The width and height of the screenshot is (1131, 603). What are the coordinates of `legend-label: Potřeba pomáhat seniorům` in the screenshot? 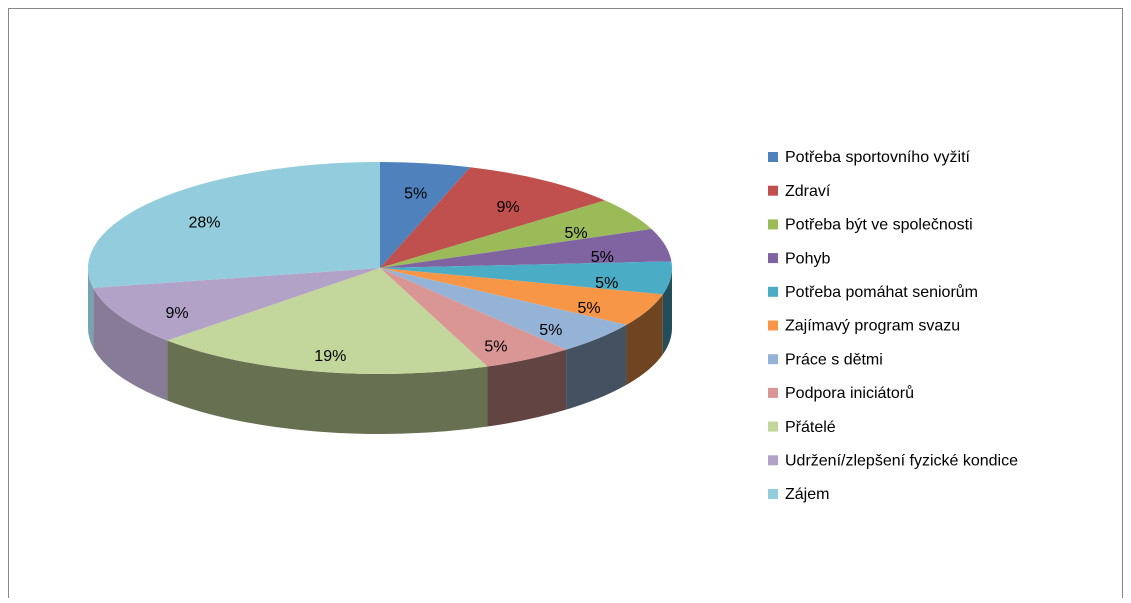 It's located at (881, 292).